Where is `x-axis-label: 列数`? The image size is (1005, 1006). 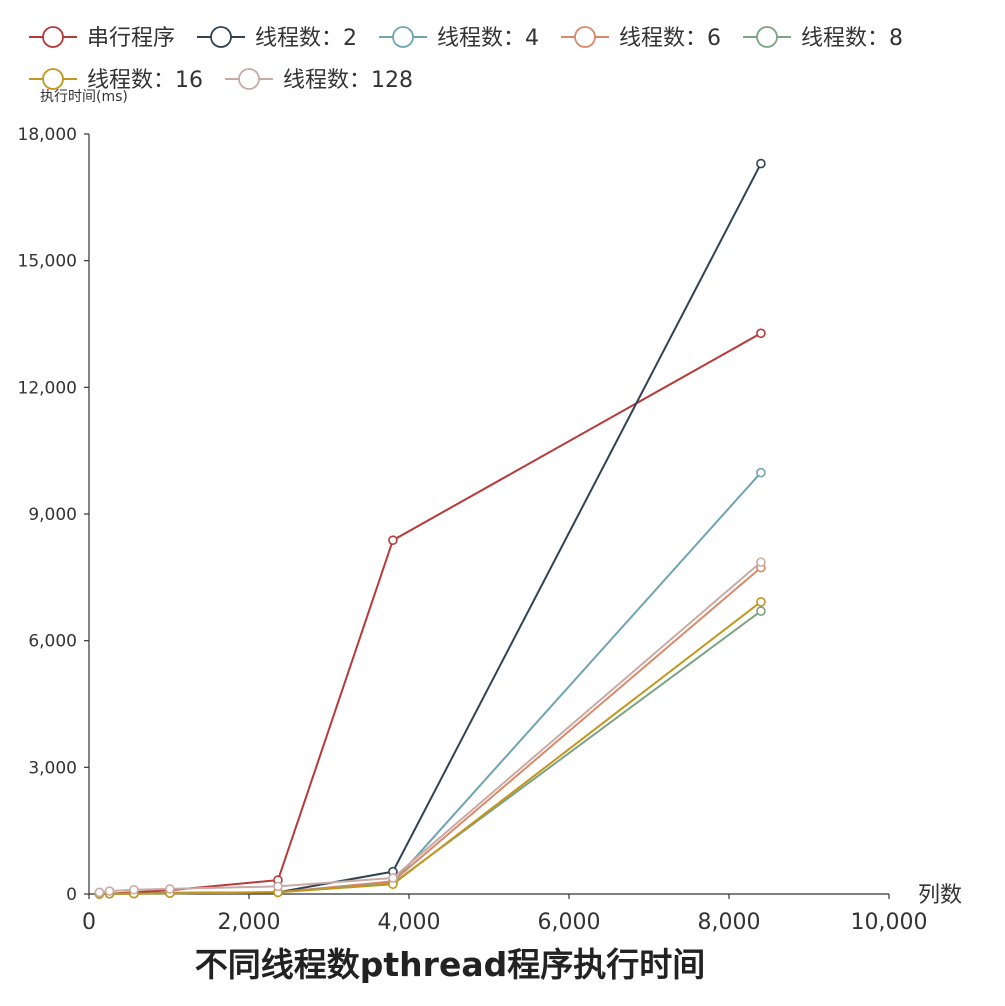 x-axis-label: 列数 is located at coordinates (940, 895).